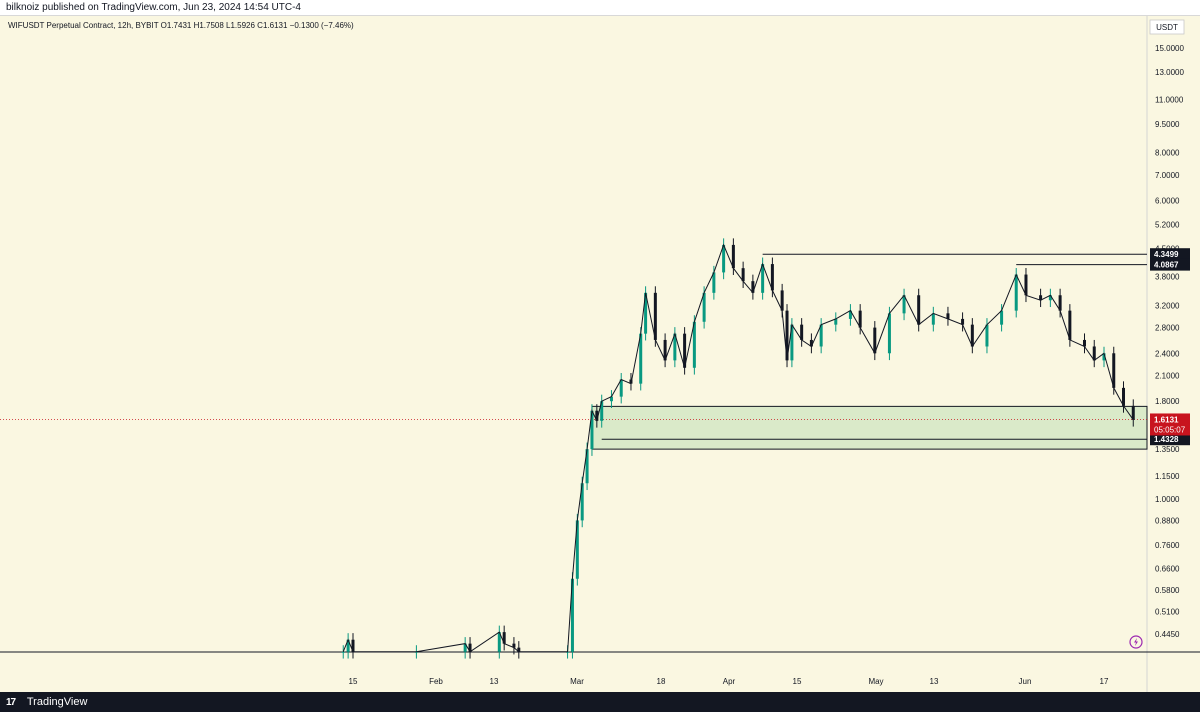 The width and height of the screenshot is (1200, 713). Describe the element at coordinates (661, 681) in the screenshot. I see `x-tick-label: 18` at that location.